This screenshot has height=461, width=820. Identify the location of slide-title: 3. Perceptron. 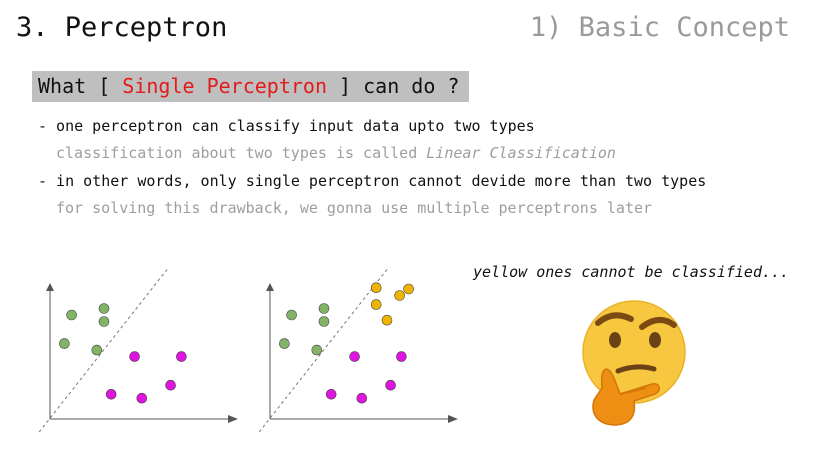
(122, 27).